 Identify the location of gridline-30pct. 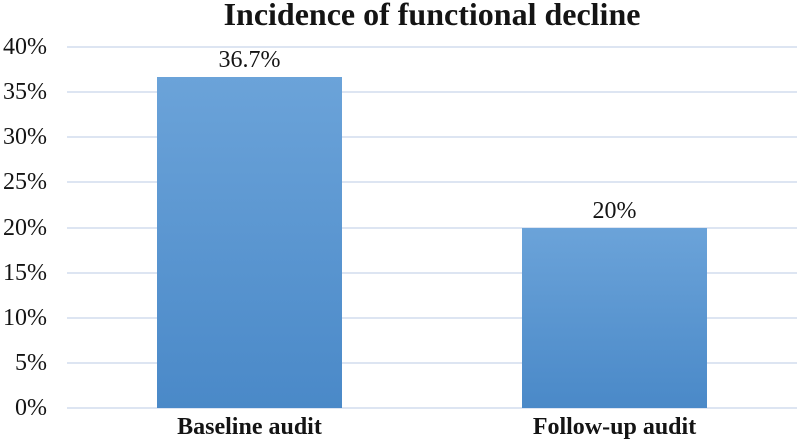
(432, 137).